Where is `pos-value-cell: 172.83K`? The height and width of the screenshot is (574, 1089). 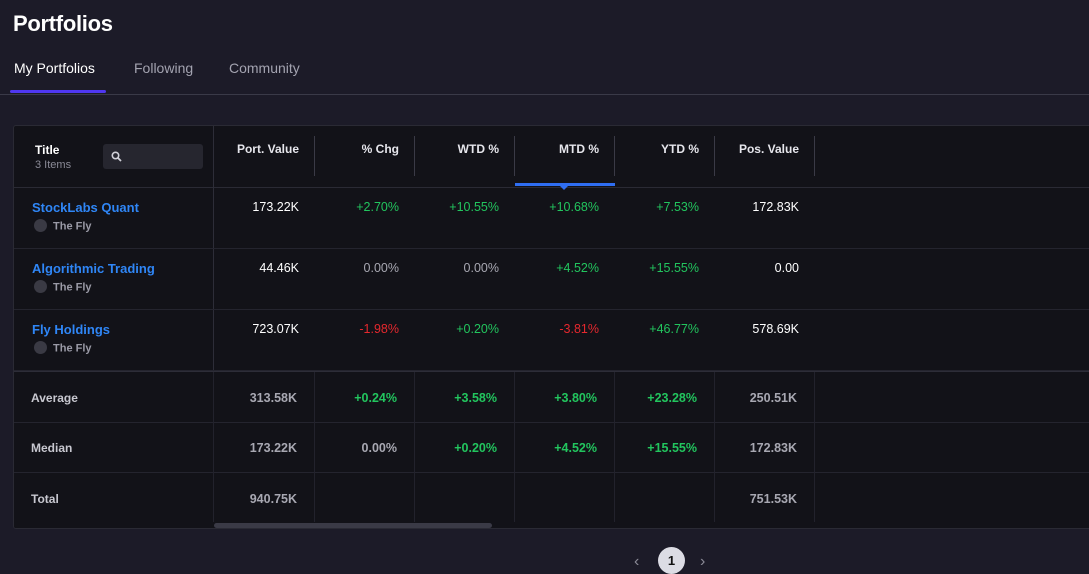
pos-value-cell: 172.83K is located at coordinates (775, 207).